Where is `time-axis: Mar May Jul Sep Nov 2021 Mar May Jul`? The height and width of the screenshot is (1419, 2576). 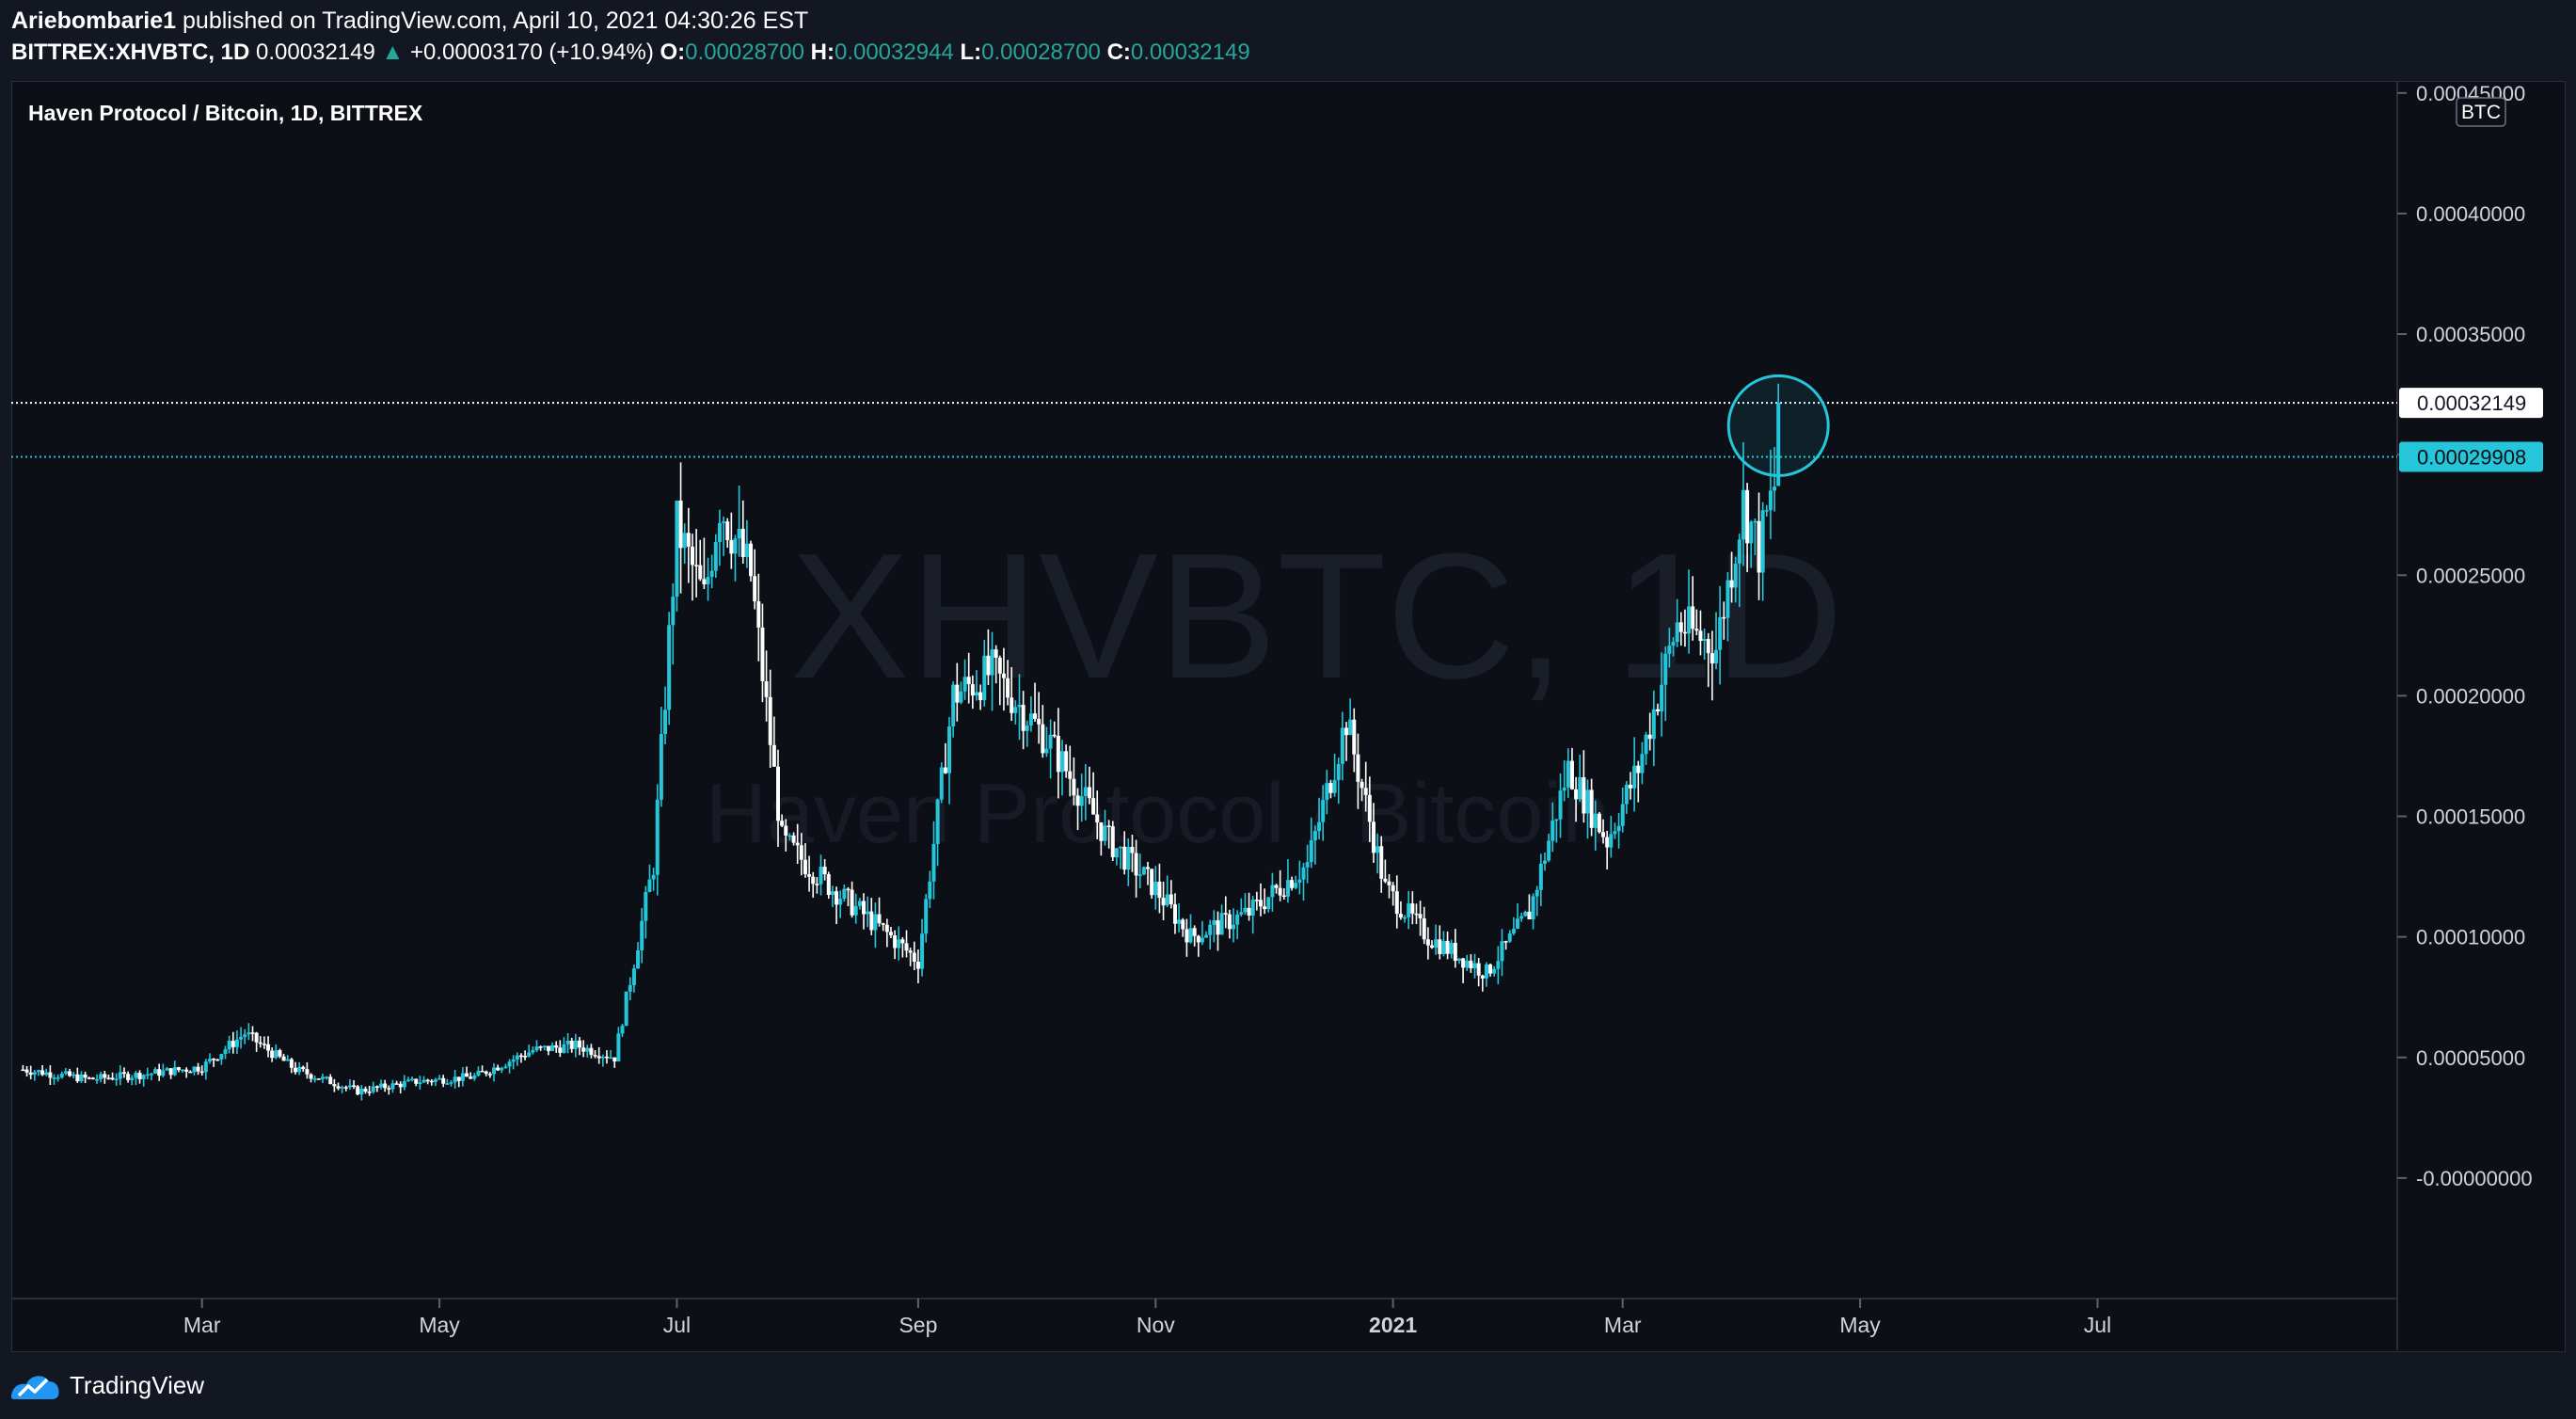 time-axis: Mar May Jul Sep Nov 2021 Mar May Jul is located at coordinates (1147, 1318).